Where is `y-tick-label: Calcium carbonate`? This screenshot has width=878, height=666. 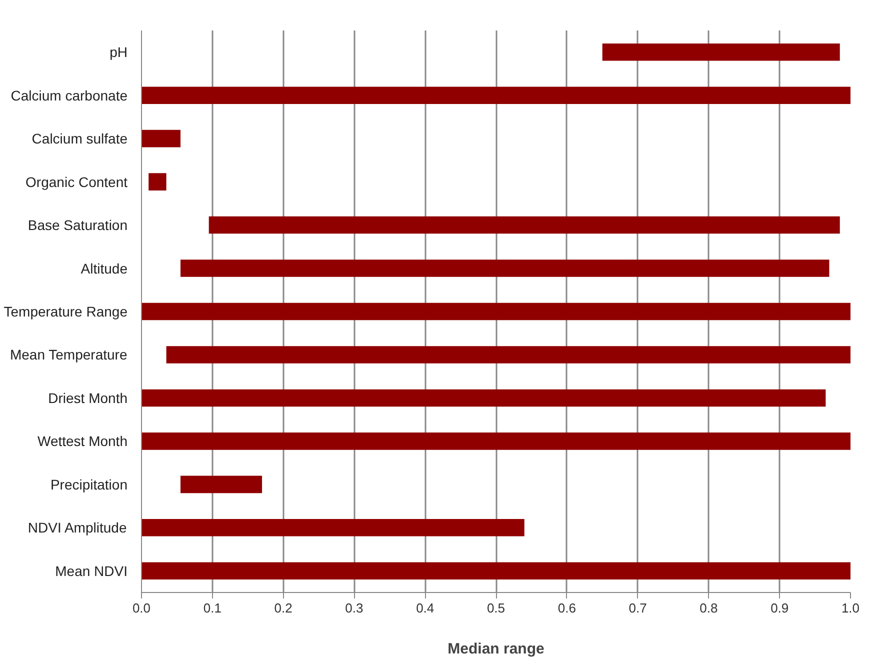
y-tick-label: Calcium carbonate is located at coordinates (69, 95).